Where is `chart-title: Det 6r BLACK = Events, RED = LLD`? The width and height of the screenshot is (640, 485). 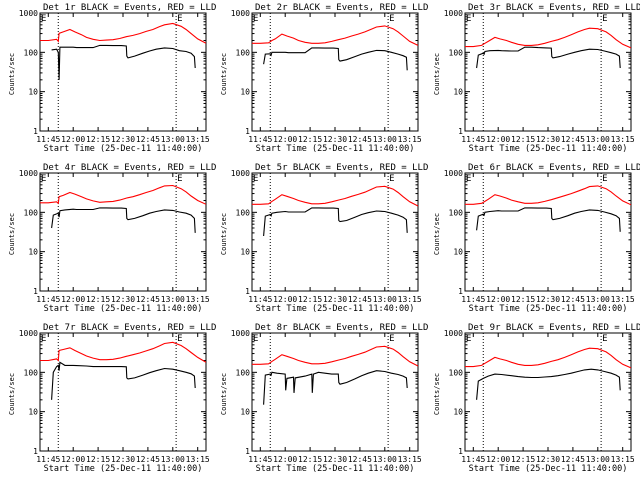 chart-title: Det 6r BLACK = Events, RED = LLD is located at coordinates (554, 168).